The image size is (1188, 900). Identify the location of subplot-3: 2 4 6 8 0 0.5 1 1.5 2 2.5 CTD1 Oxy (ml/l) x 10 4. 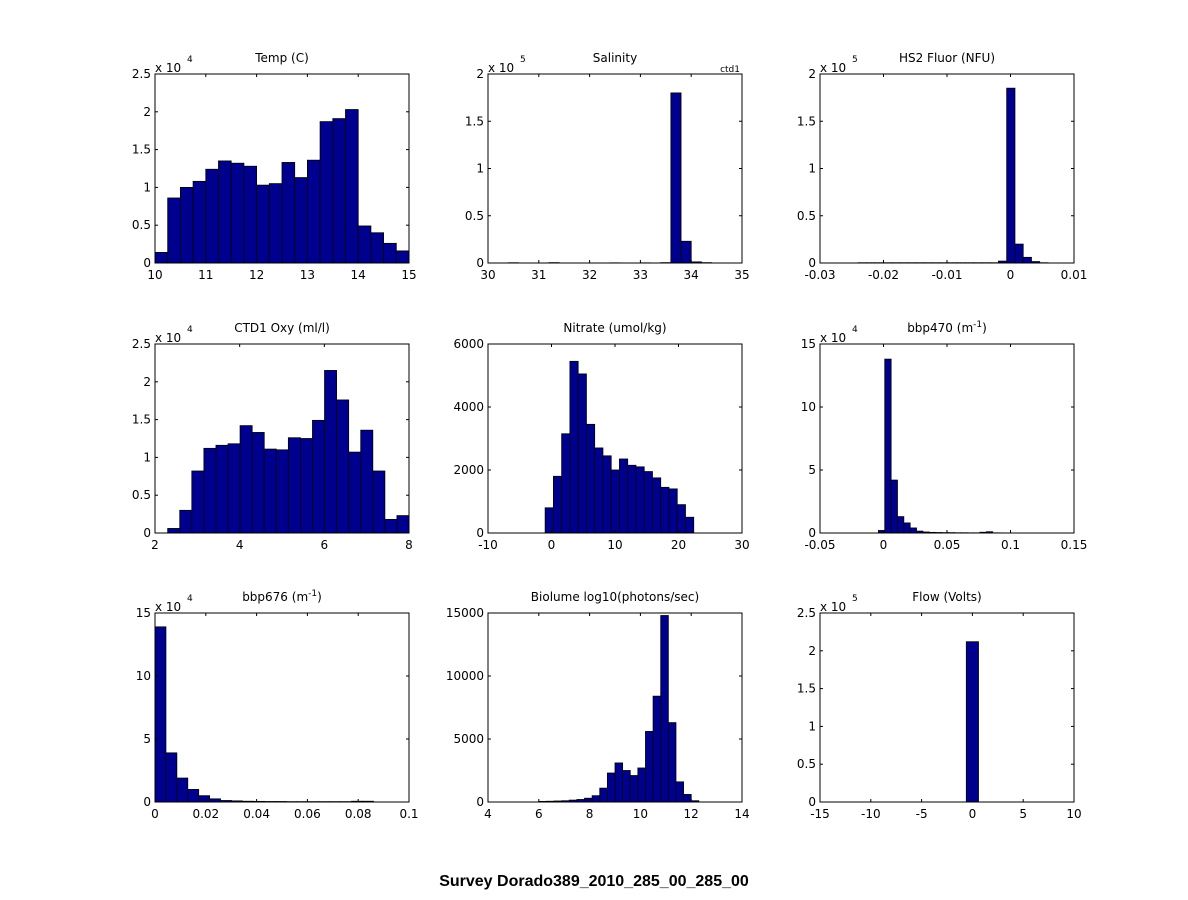
(272, 436).